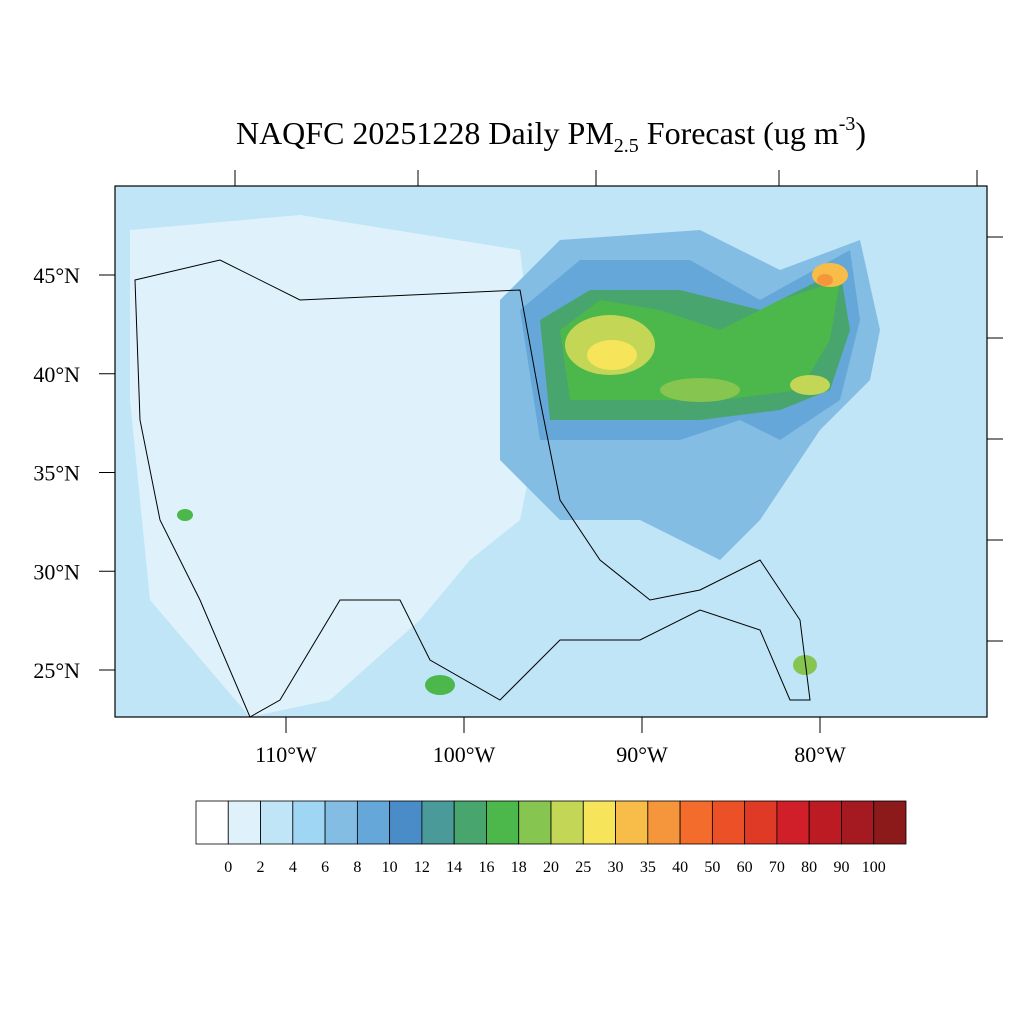 The height and width of the screenshot is (1024, 1024). Describe the element at coordinates (56, 473) in the screenshot. I see `lat-label: 35°N` at that location.